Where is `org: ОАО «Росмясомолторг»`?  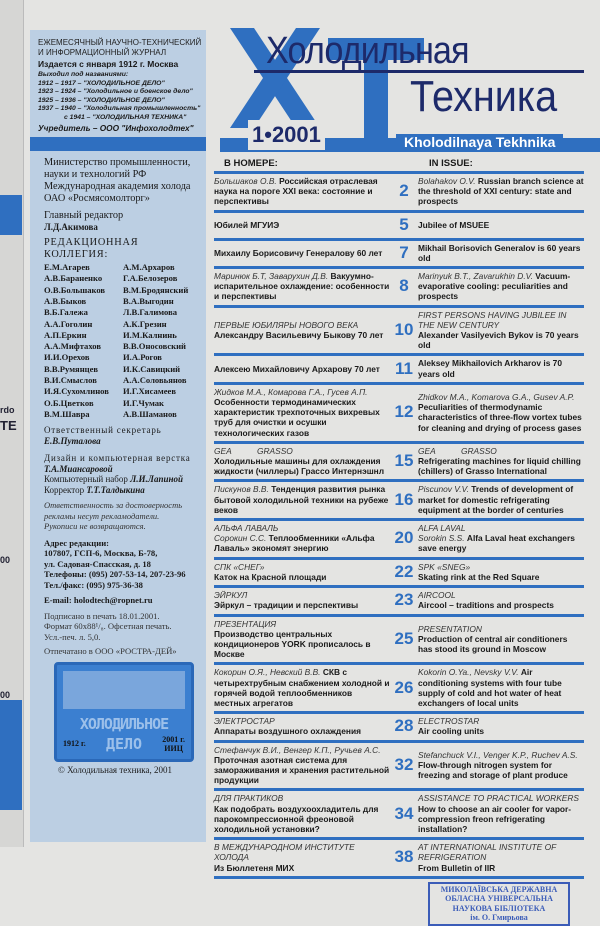 org: ОАО «Росмясомолторг» is located at coordinates (97, 198).